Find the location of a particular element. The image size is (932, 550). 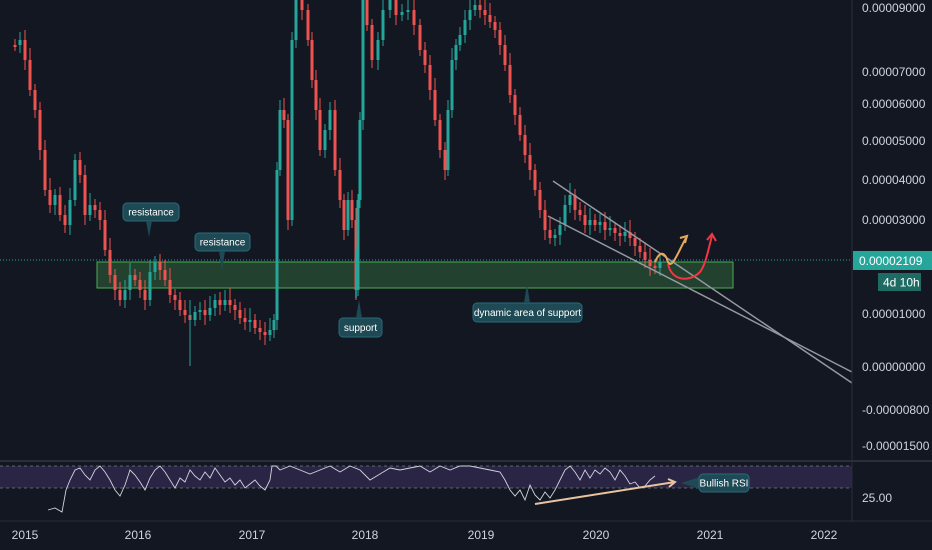

time-tick-label: 2020 is located at coordinates (596, 535).